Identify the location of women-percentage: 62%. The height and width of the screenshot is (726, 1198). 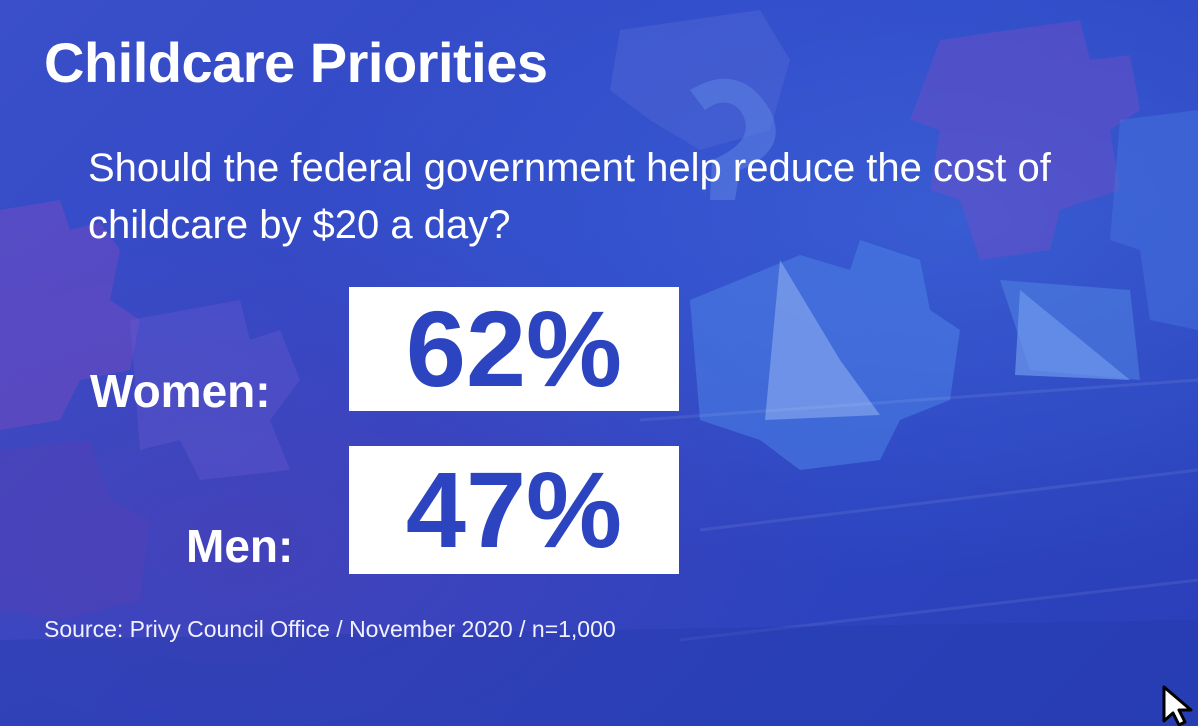
(514, 349).